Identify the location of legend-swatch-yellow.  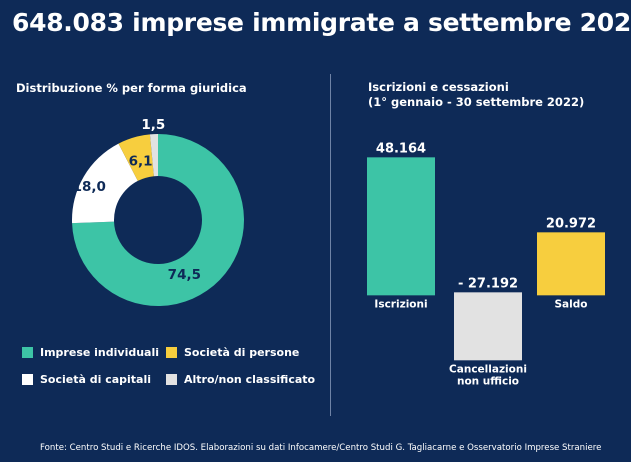
(171, 352).